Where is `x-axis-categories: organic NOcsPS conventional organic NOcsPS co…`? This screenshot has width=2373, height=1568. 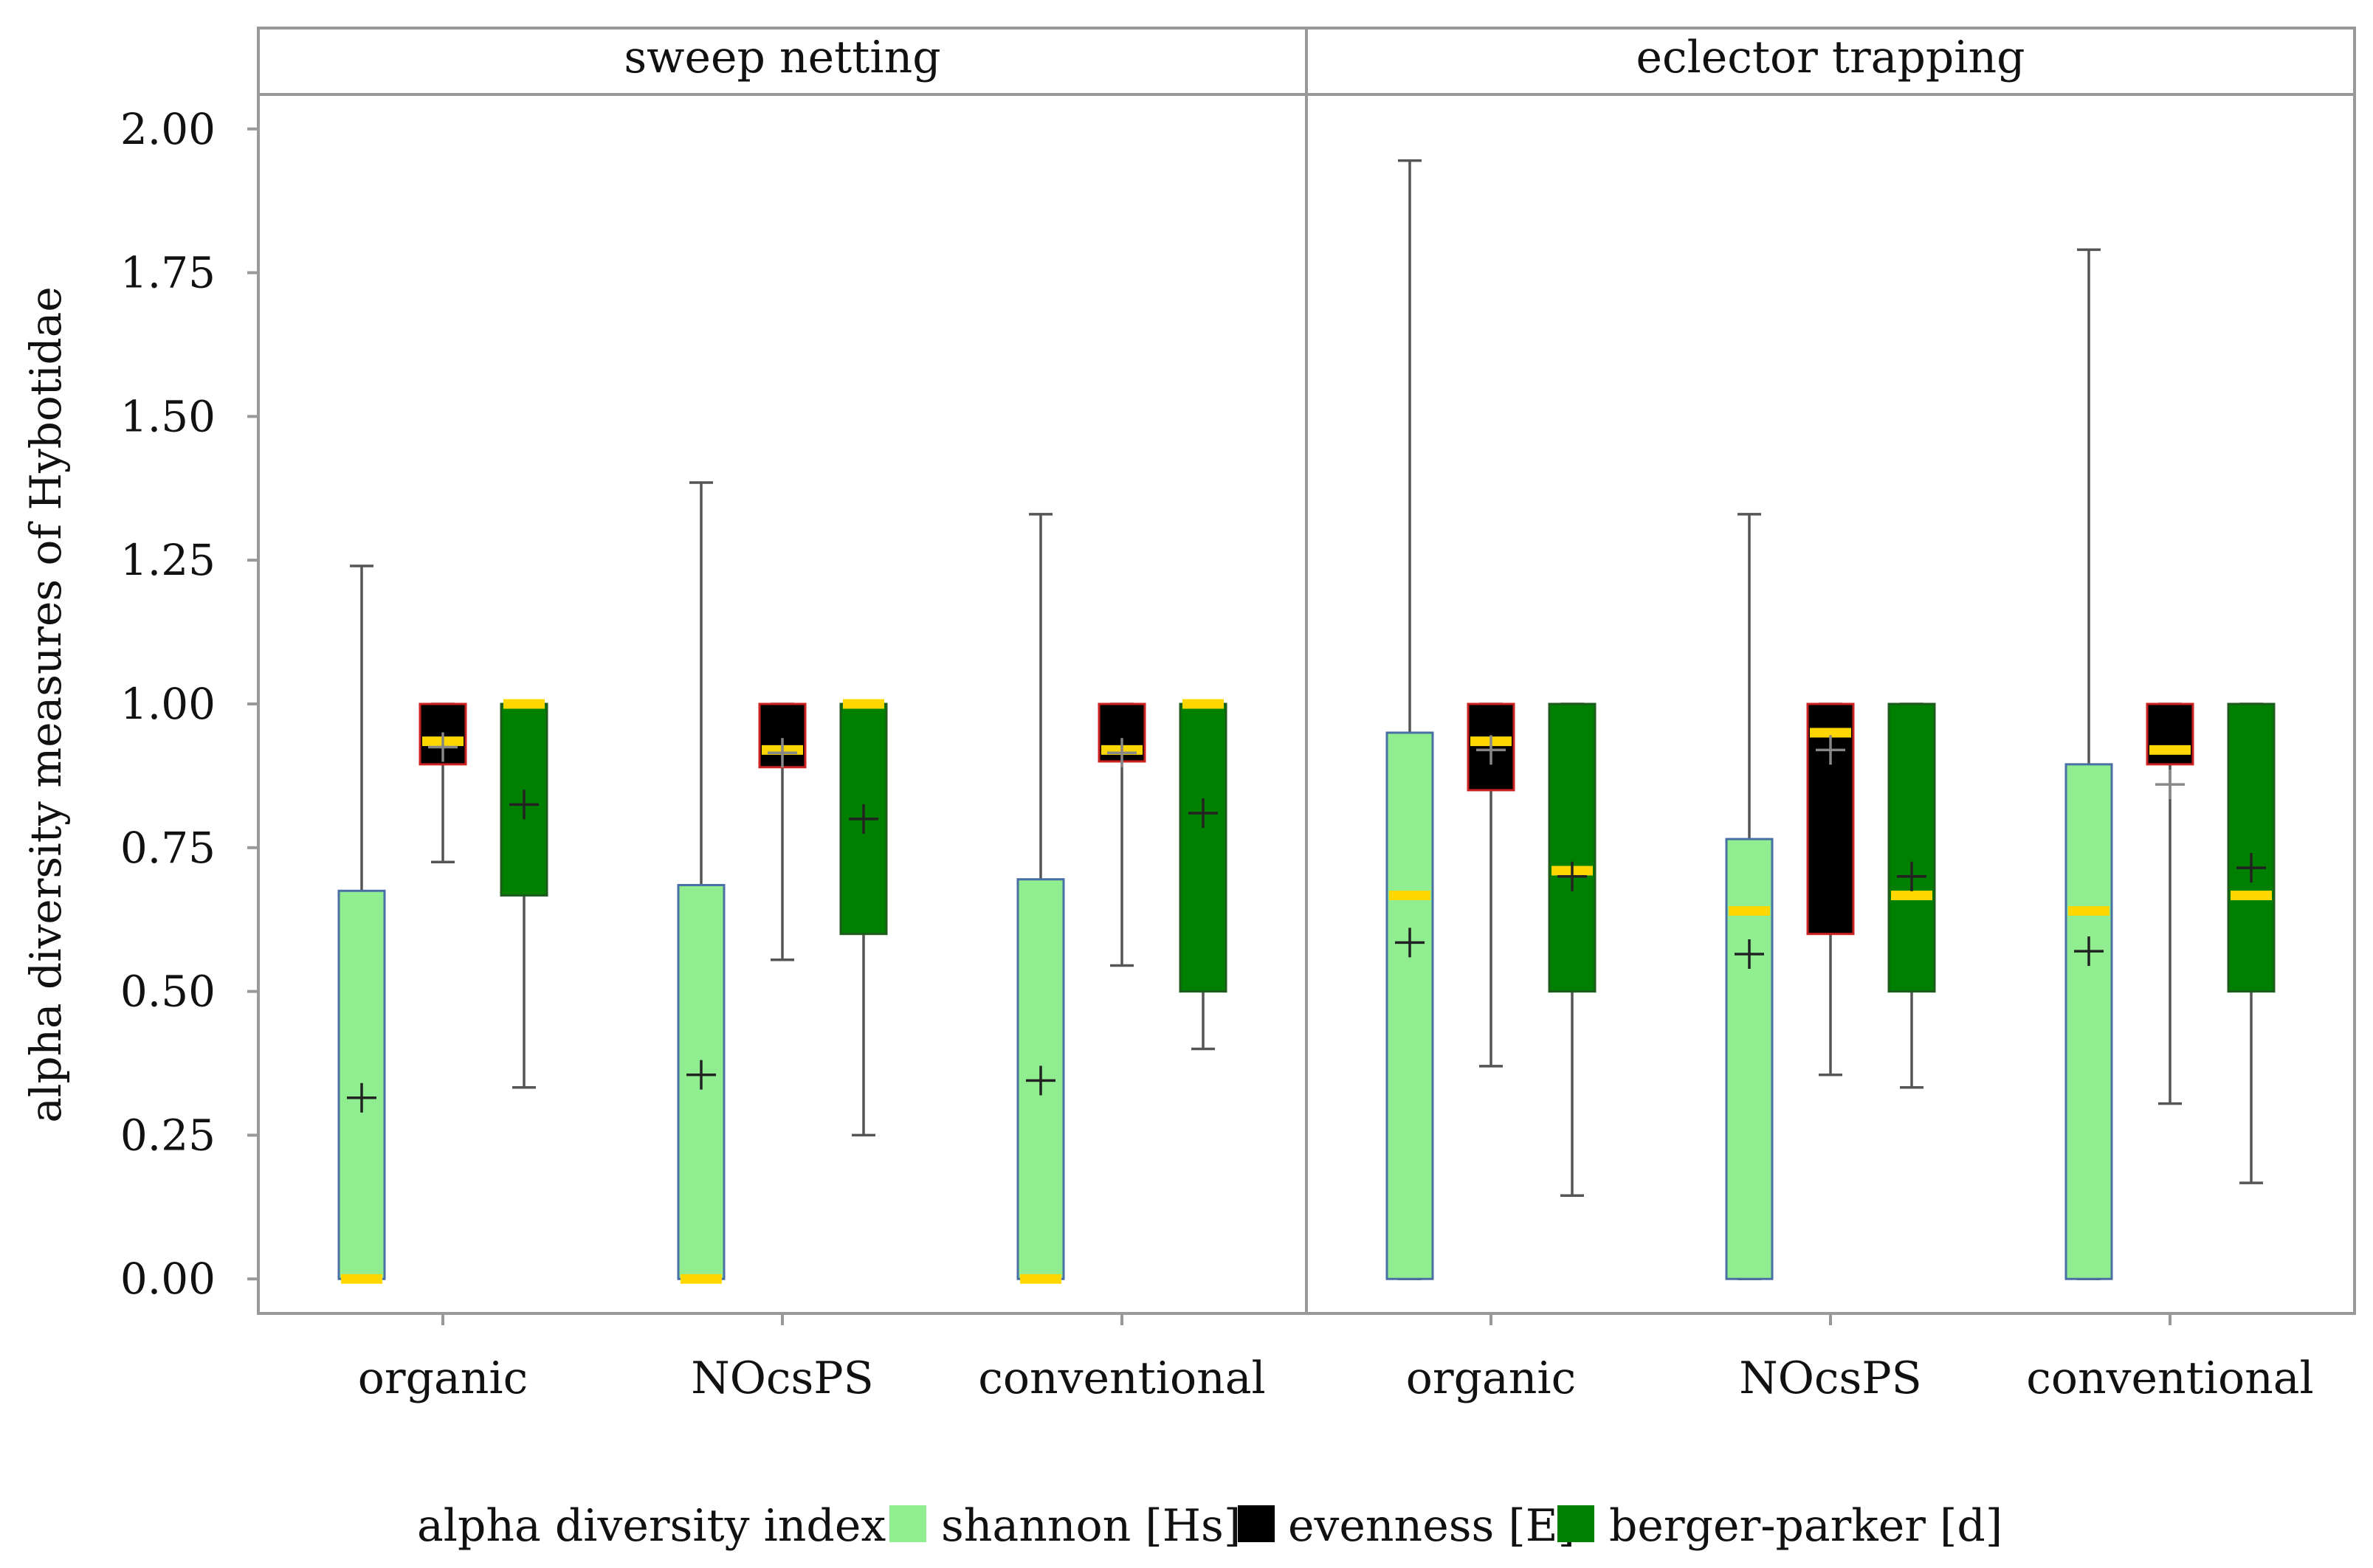
x-axis-categories: organic NOcsPS conventional organic NOcsPS co… is located at coordinates (1336, 1358).